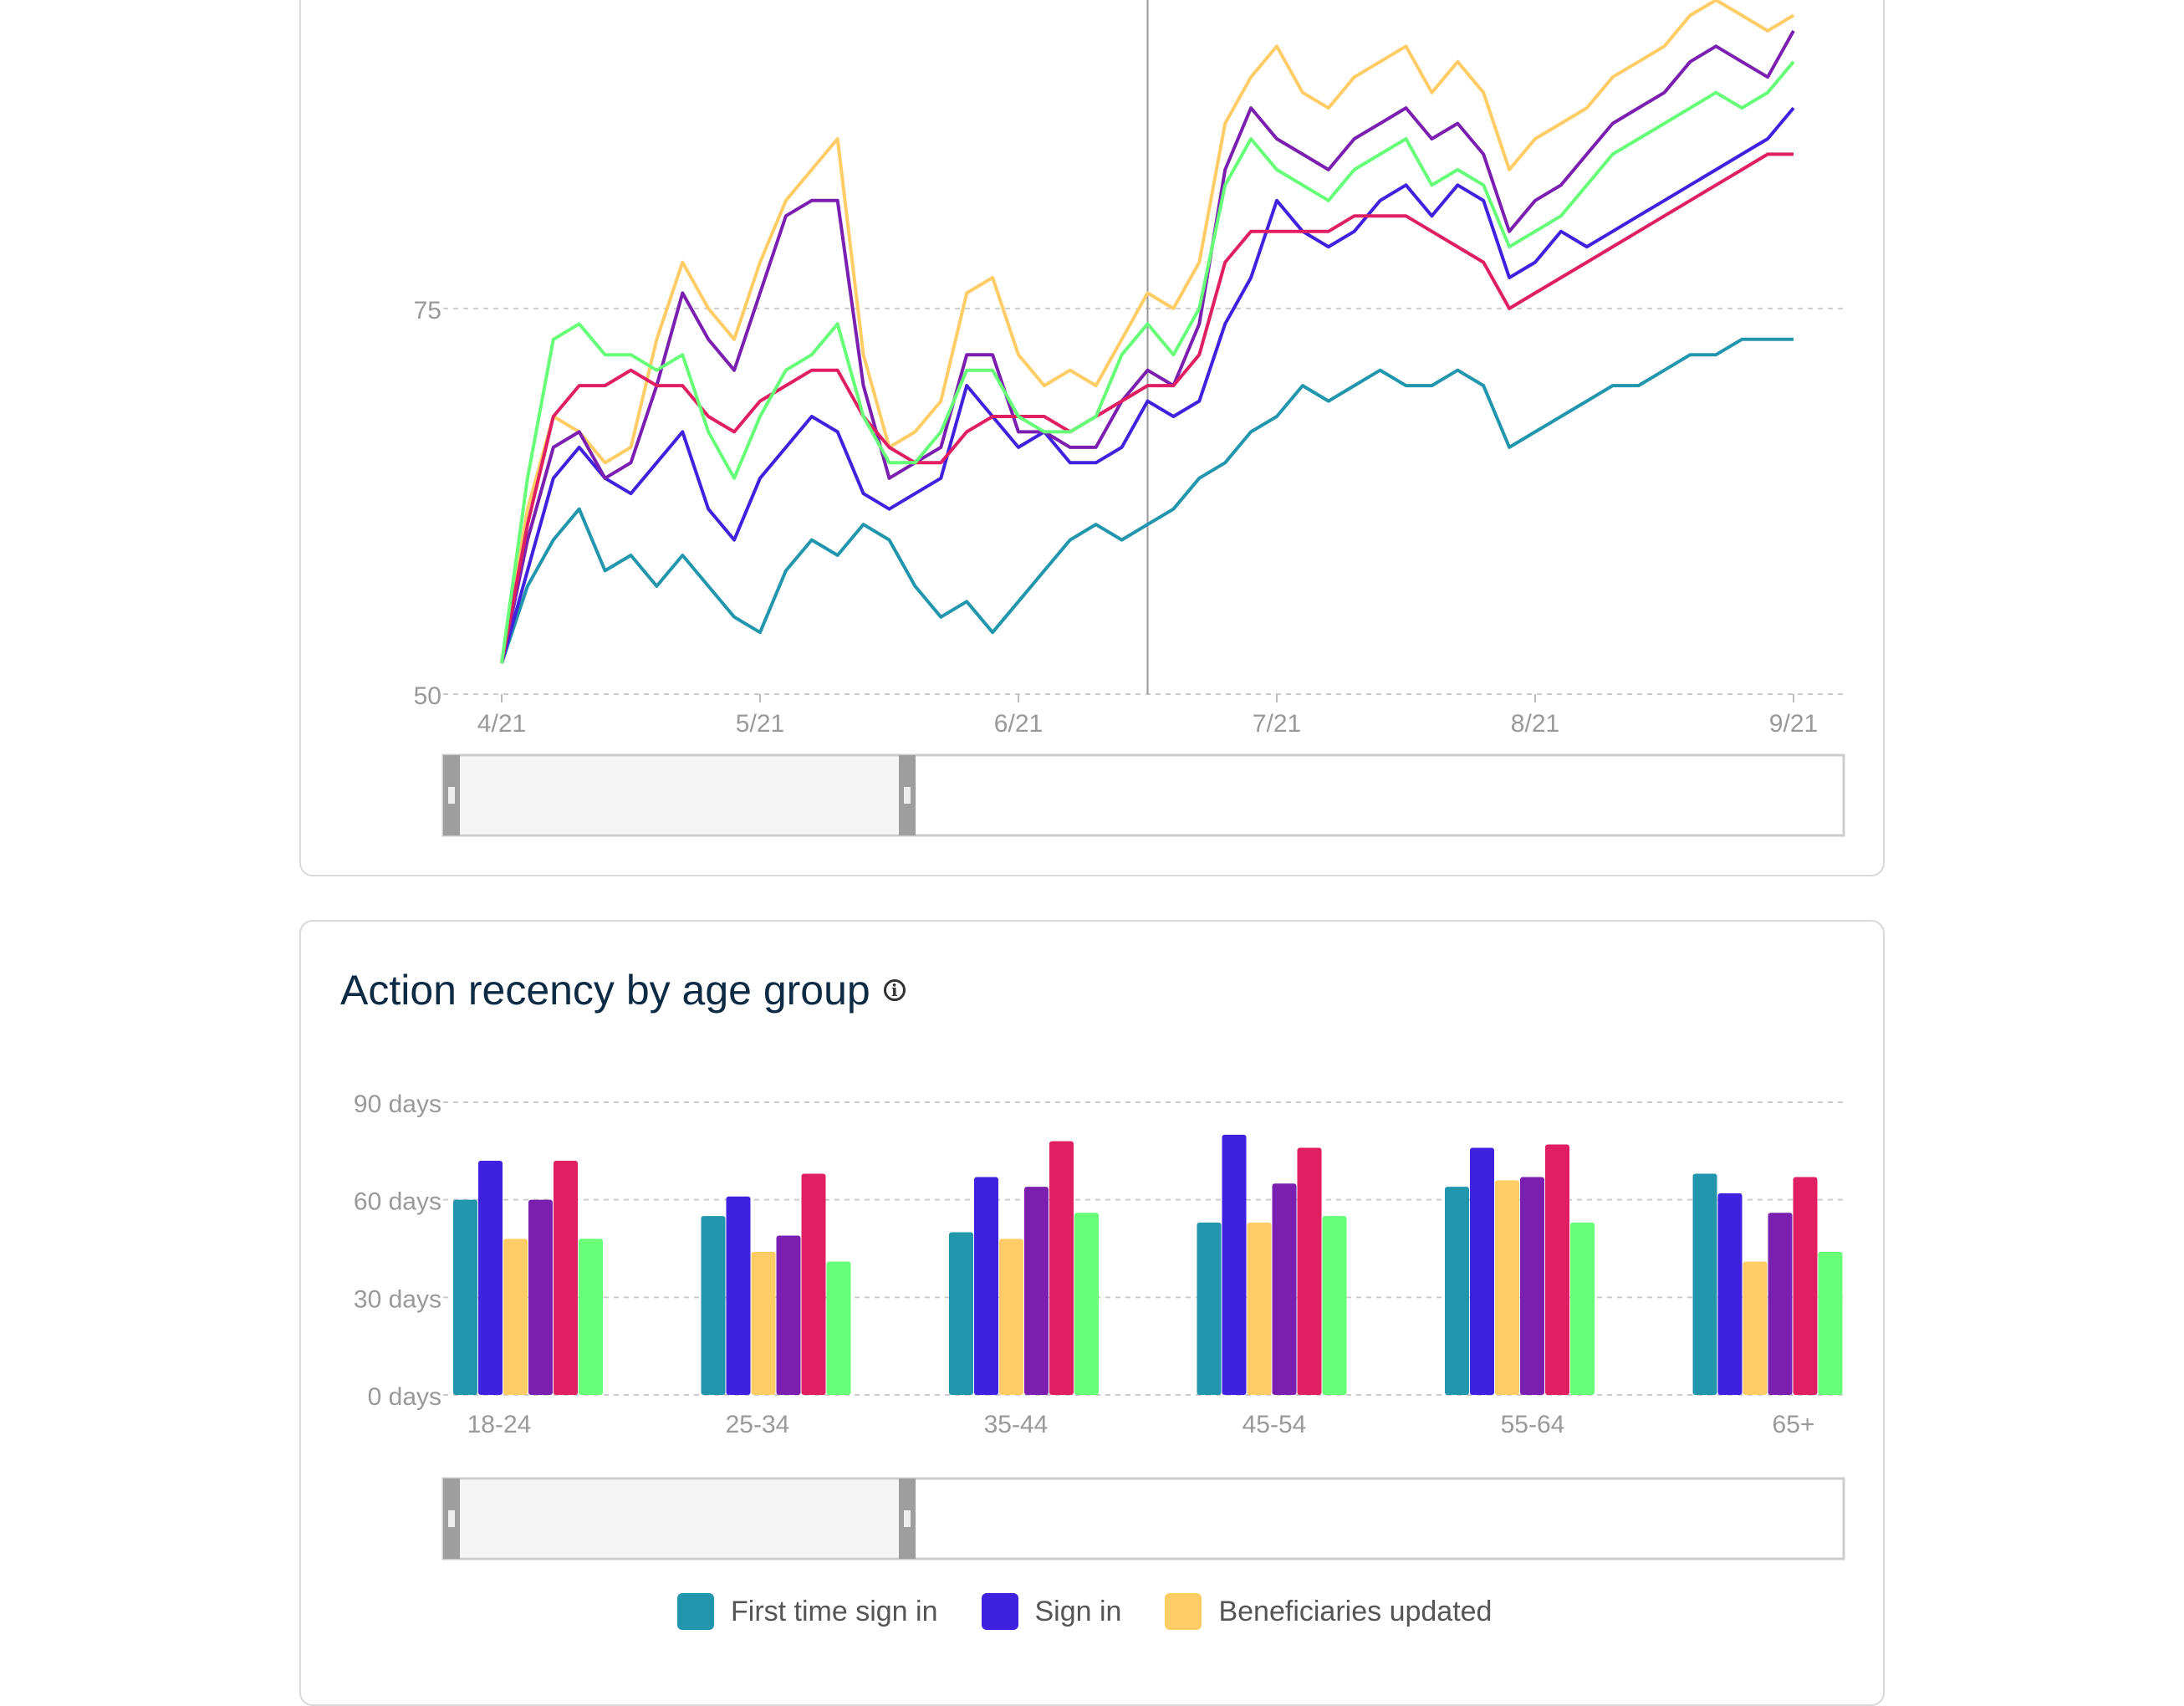 The height and width of the screenshot is (1706, 2184). I want to click on legend-item-beneficiaries-updated: Beneficiaries updated, so click(1328, 1612).